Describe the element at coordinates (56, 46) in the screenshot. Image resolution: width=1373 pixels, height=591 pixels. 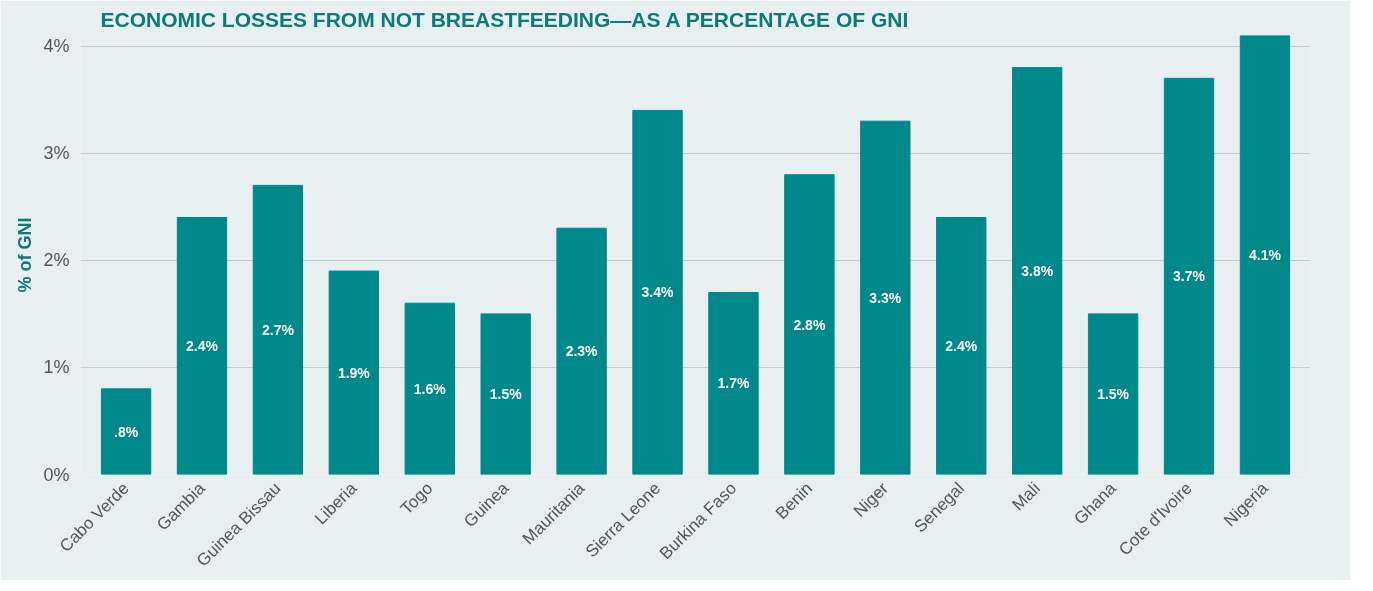
I see `y-tick-label: 4%` at that location.